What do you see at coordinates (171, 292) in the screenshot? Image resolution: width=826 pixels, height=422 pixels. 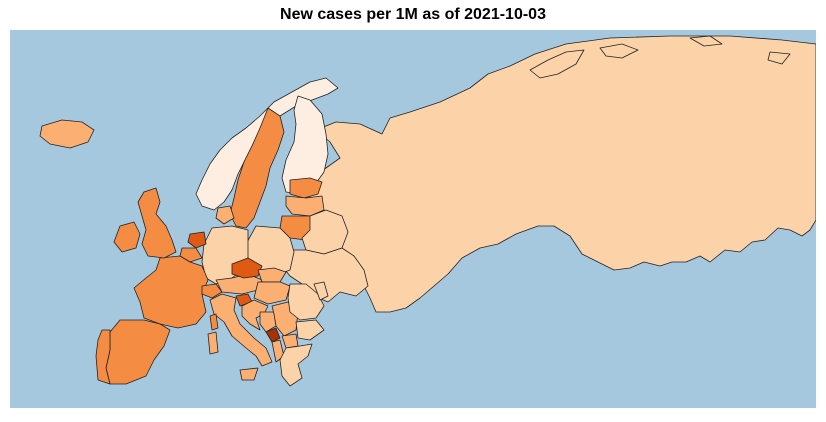 I see `country-france` at bounding box center [171, 292].